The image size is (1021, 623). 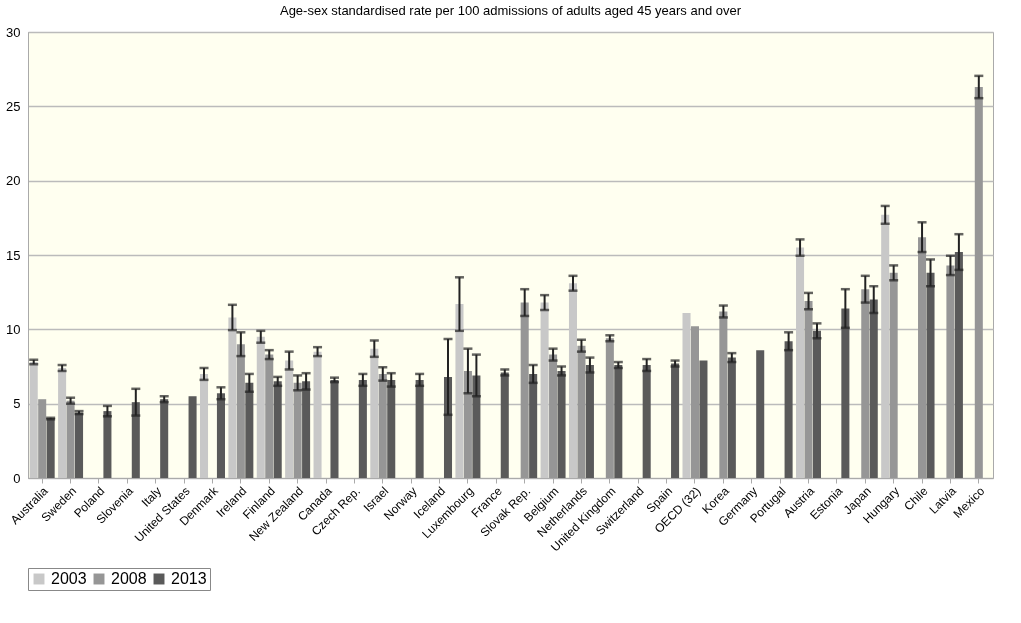 I want to click on chart-title: Age-sex standardised rate per 100 admissions of adults aged 45 years and over, so click(x=510, y=10).